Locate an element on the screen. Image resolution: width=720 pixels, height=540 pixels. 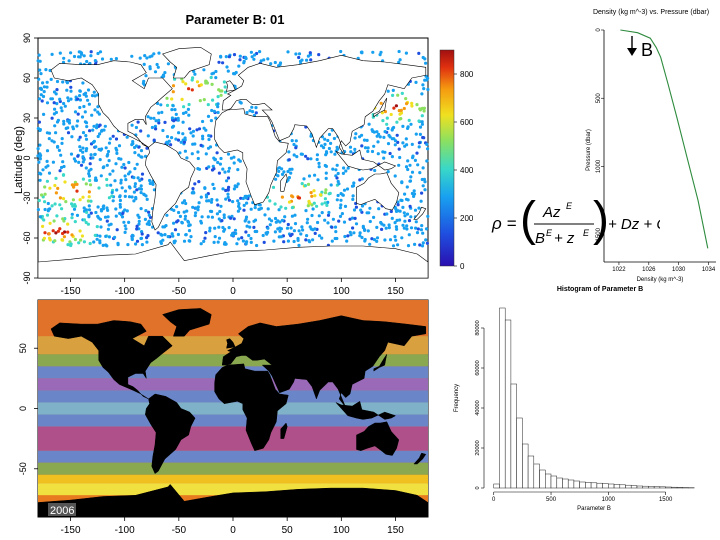
profile-xtick-label: 1026 is located at coordinates (649, 270).